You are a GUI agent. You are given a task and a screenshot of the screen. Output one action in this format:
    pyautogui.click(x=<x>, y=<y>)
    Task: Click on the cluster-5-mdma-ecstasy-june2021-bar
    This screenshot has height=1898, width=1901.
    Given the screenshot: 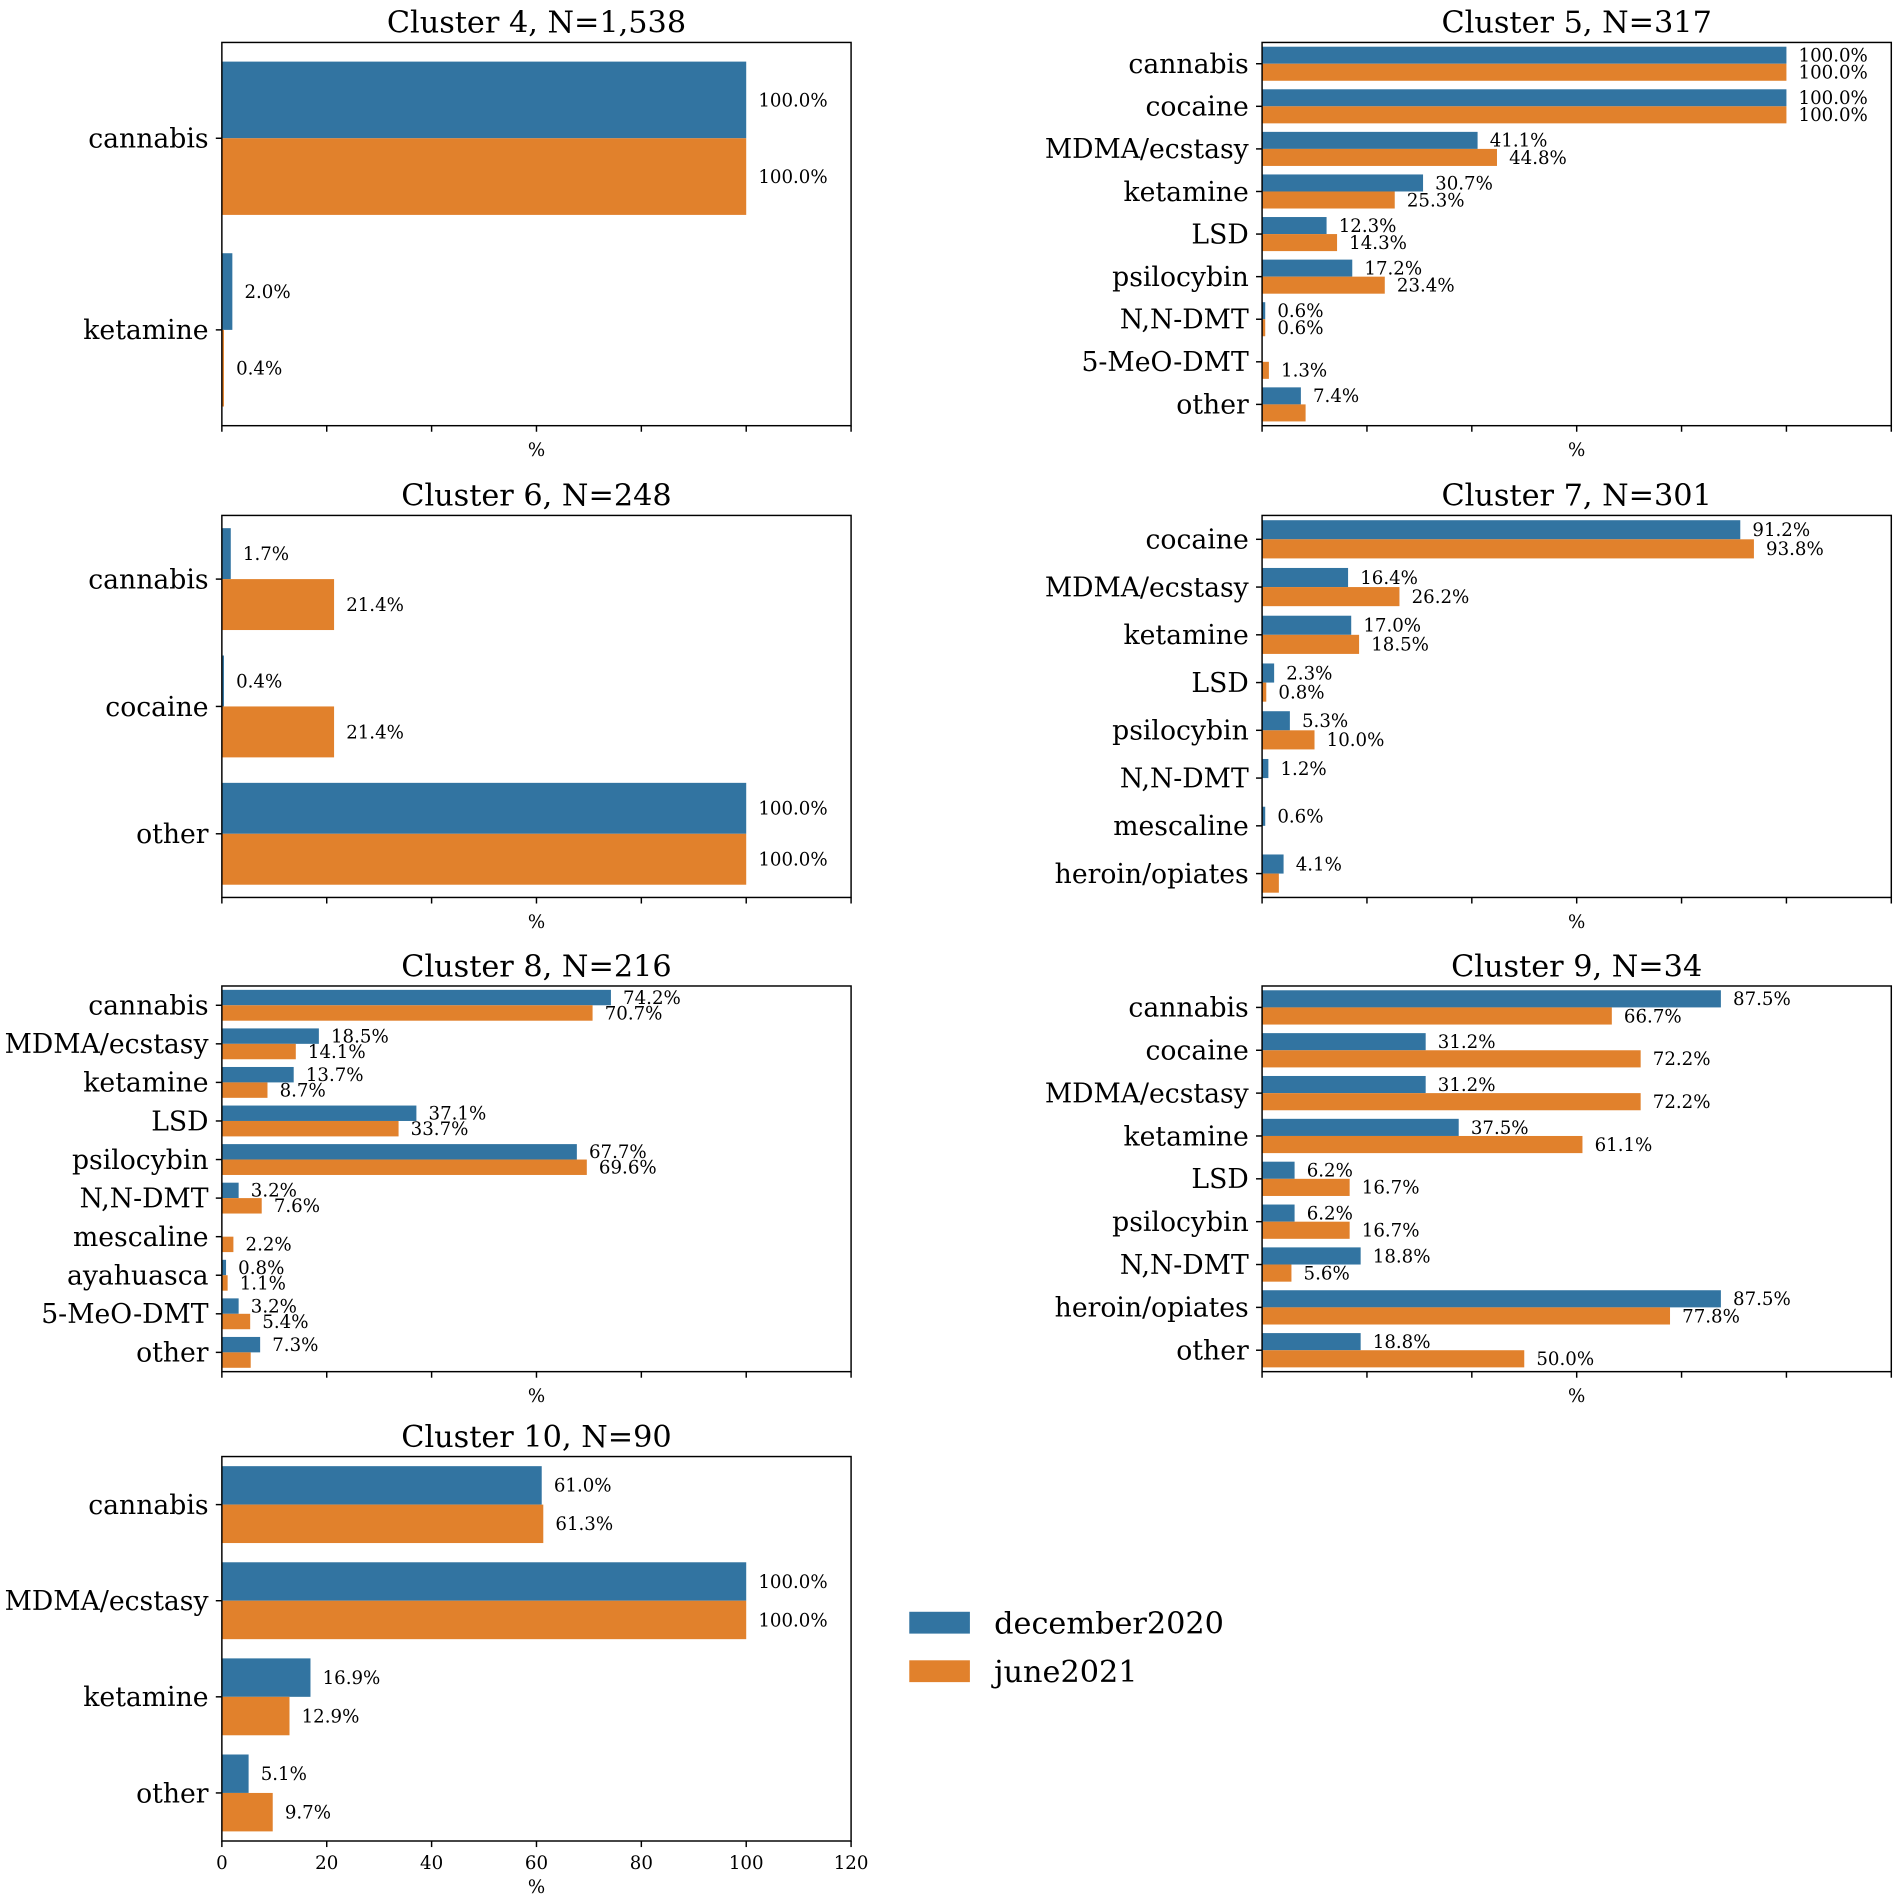 What is the action you would take?
    pyautogui.click(x=1379, y=157)
    